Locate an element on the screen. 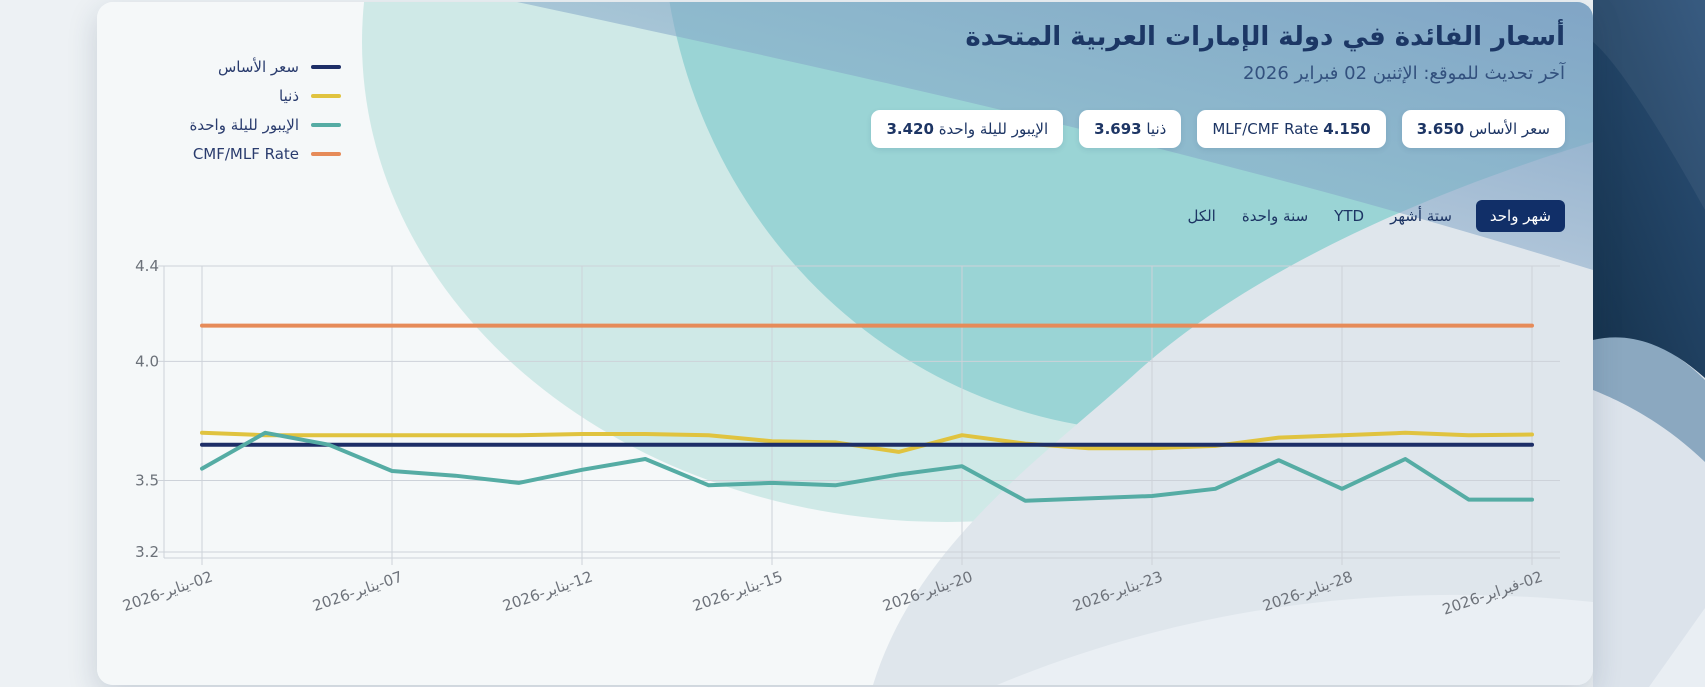 This screenshot has height=687, width=1705. last-updated-text: آخر تحديث للموقع: الإثنين 02 فبراير 2026 is located at coordinates (1403, 73).